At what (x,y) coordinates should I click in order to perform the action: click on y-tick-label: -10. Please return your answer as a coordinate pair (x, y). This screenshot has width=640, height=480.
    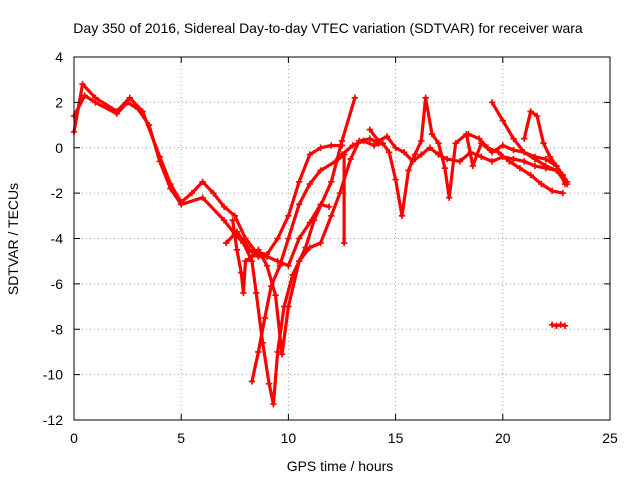
    Looking at the image, I should click on (53, 375).